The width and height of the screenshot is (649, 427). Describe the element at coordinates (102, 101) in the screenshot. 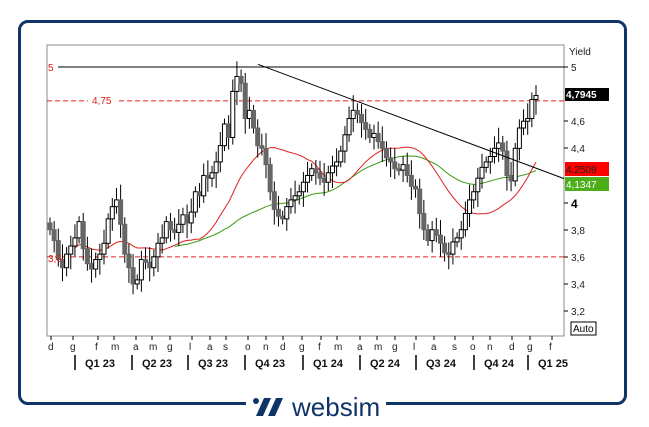

I see `level-475-label: 4,75` at that location.